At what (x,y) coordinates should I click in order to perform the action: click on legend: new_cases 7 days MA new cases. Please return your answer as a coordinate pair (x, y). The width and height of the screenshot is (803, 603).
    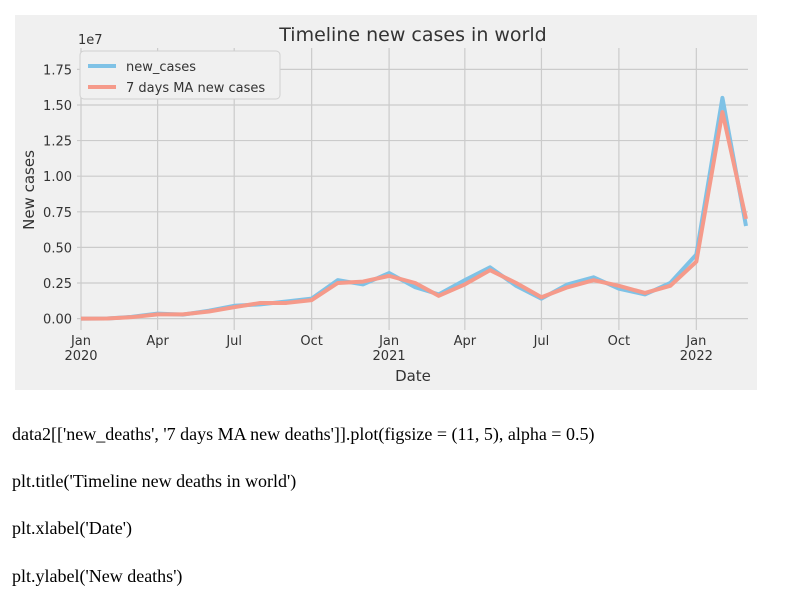
    Looking at the image, I should click on (180, 75).